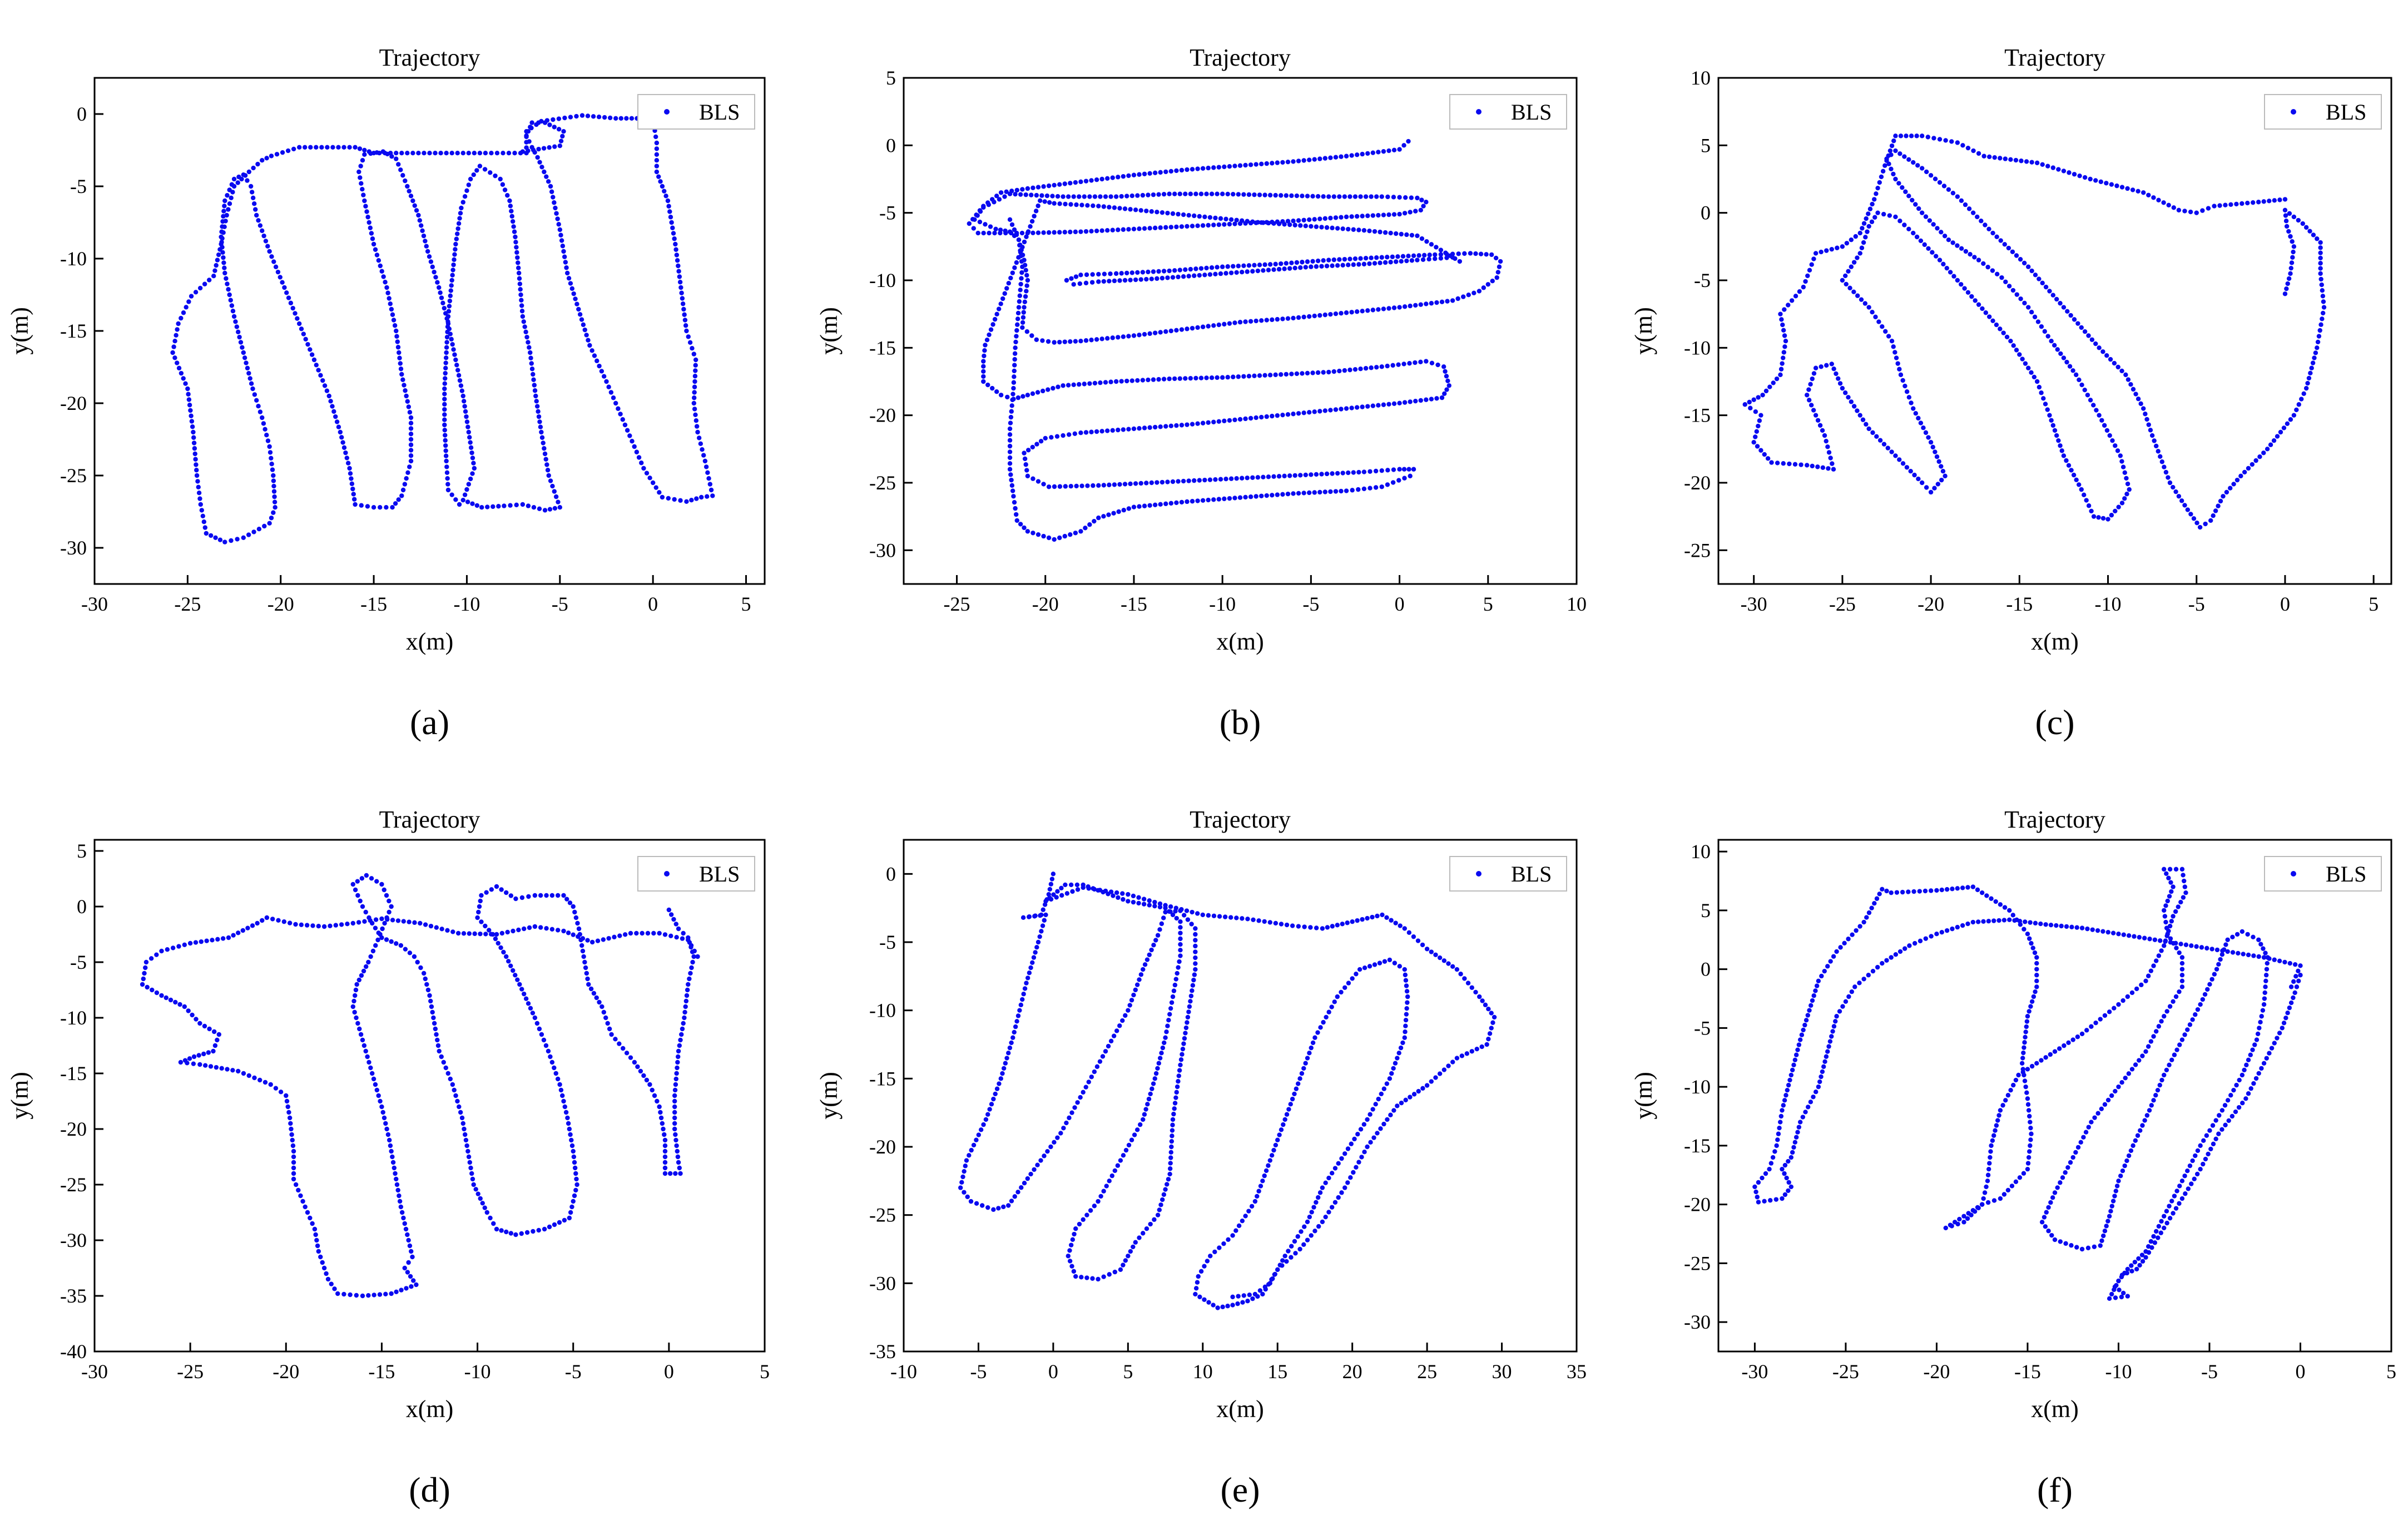 The height and width of the screenshot is (1520, 2408). What do you see at coordinates (1502, 1371) in the screenshot?
I see `x-tick-label: 30` at bounding box center [1502, 1371].